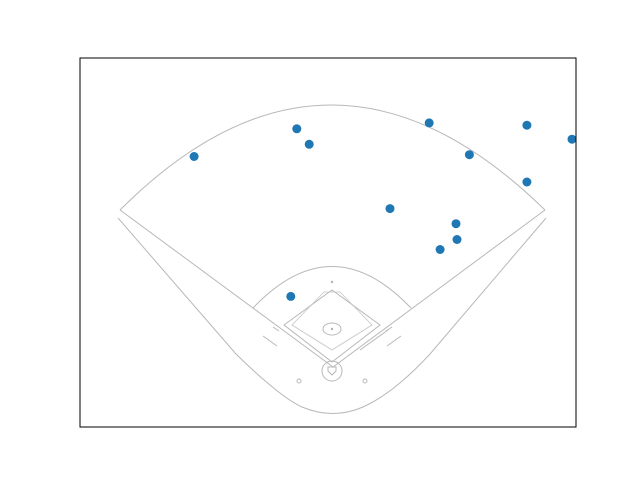 This screenshot has width=640, height=480. I want to click on home-plate, so click(332, 371).